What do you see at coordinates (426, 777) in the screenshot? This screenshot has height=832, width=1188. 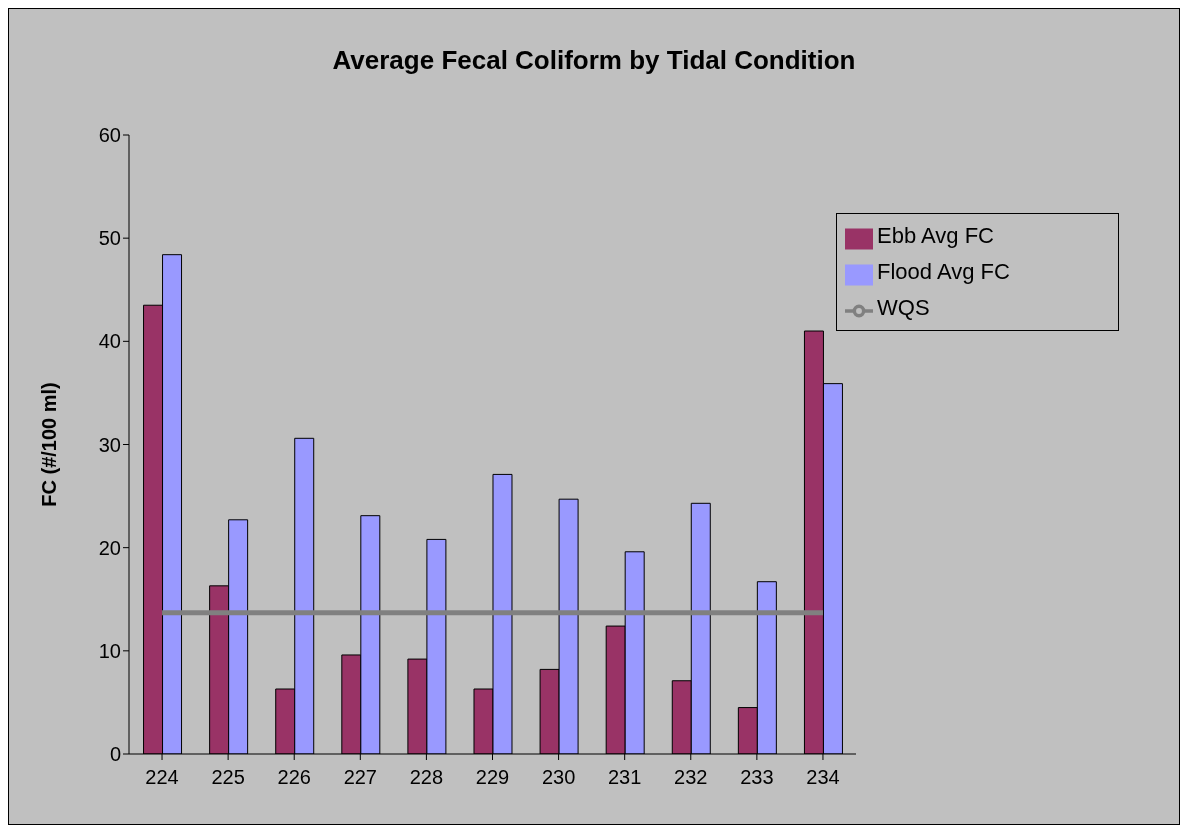 I see `x-tick-label: 228` at bounding box center [426, 777].